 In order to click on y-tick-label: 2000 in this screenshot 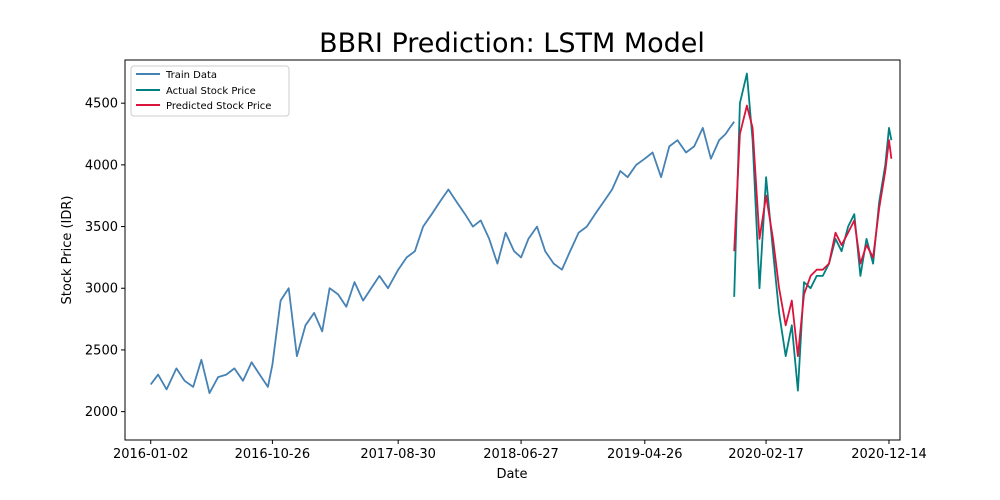, I will do `click(101, 412)`.